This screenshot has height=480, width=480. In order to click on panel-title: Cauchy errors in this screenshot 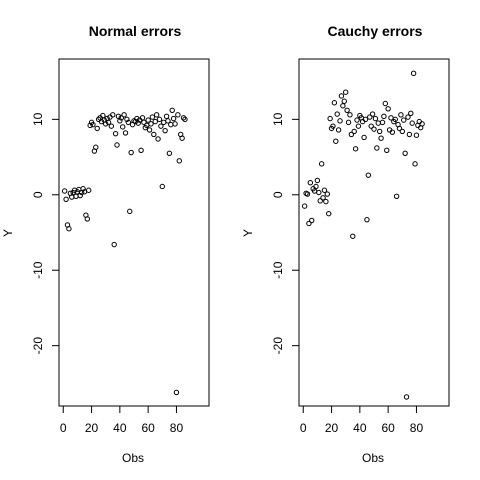, I will do `click(375, 31)`.